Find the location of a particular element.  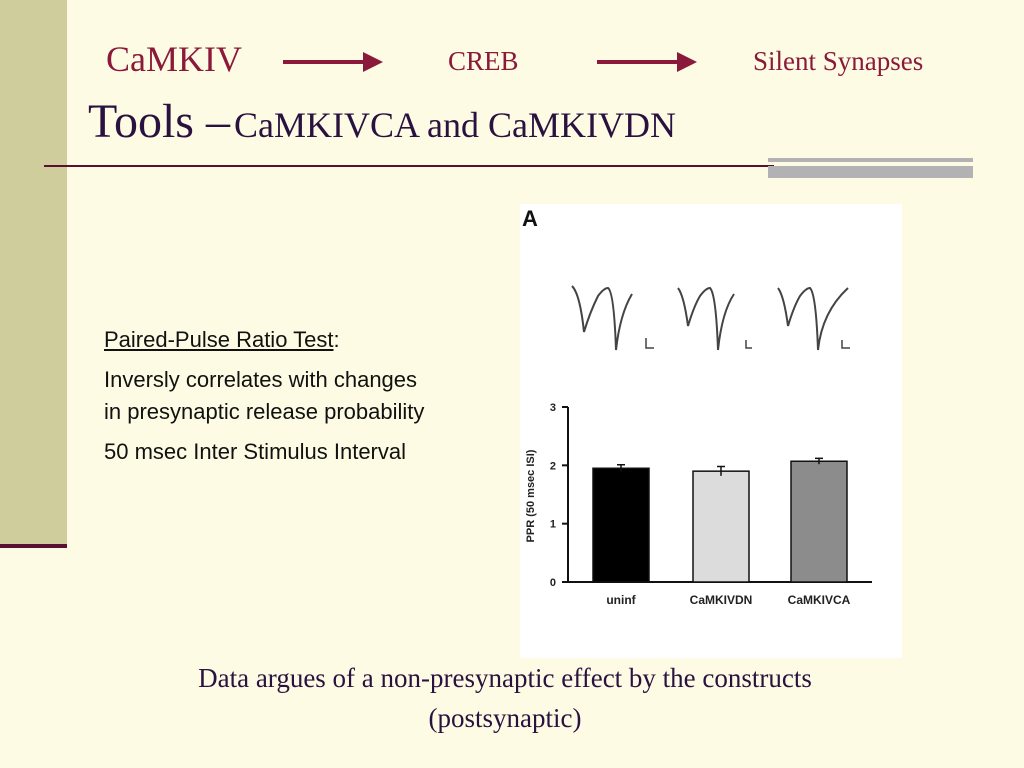

body-paragraph-2: 50 msec Inter Stimulus Interval is located at coordinates (255, 451).